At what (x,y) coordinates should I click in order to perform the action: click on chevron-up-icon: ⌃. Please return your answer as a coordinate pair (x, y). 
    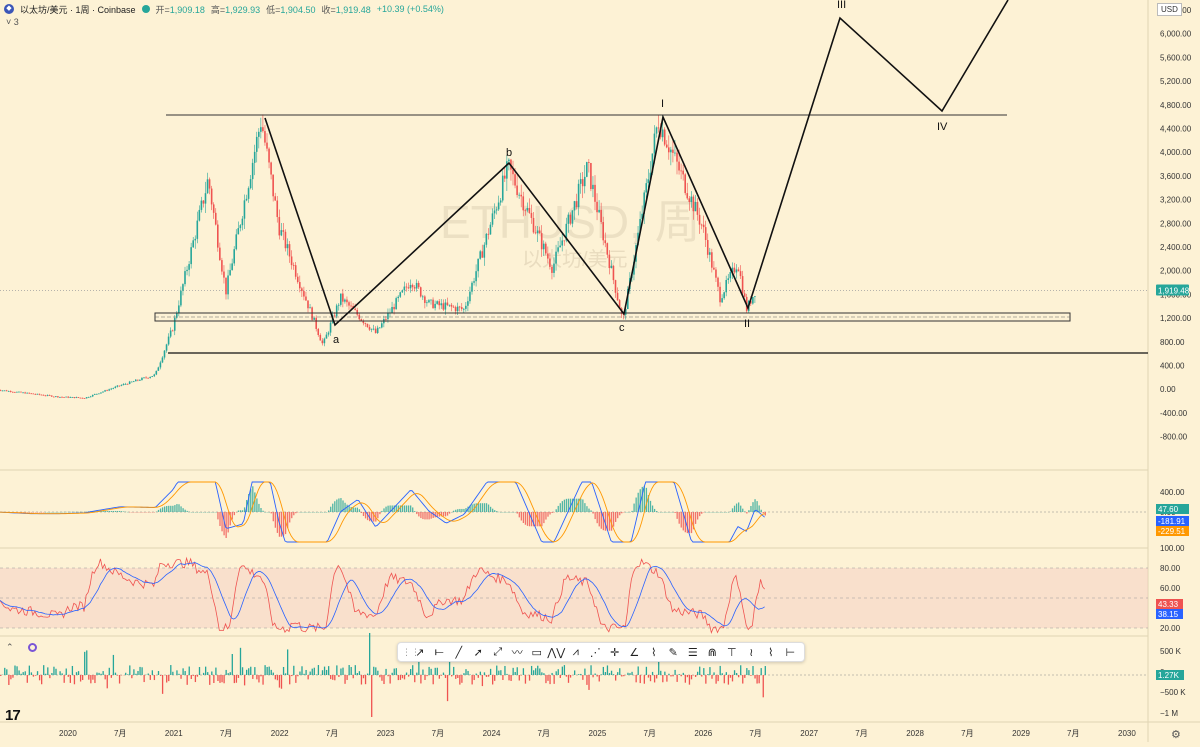
    Looking at the image, I should click on (10, 647).